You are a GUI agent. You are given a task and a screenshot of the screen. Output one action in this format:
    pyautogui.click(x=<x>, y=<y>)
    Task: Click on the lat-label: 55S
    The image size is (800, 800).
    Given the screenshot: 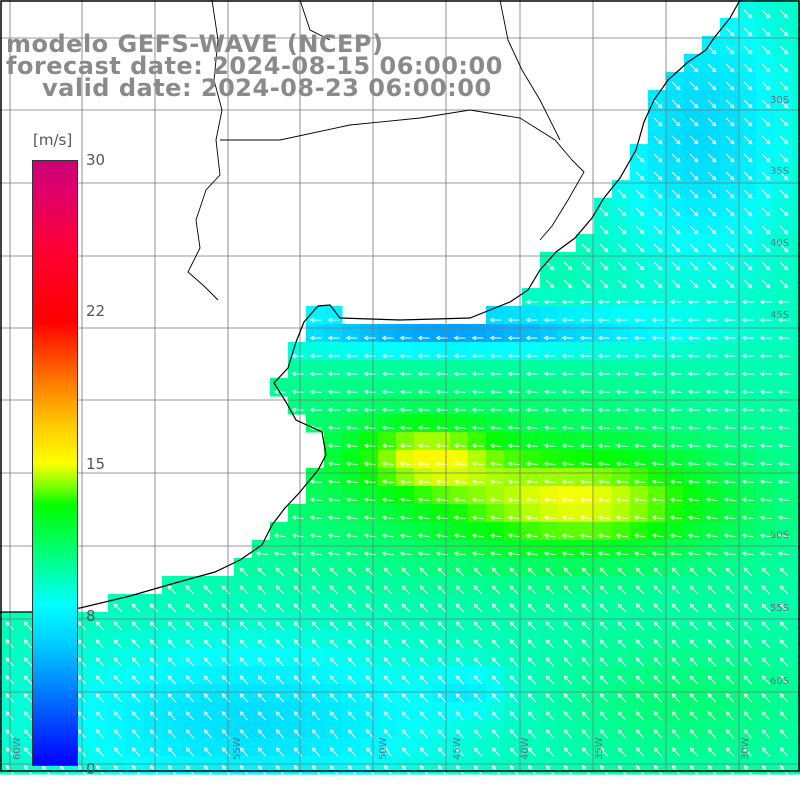 What is the action you would take?
    pyautogui.click(x=780, y=608)
    